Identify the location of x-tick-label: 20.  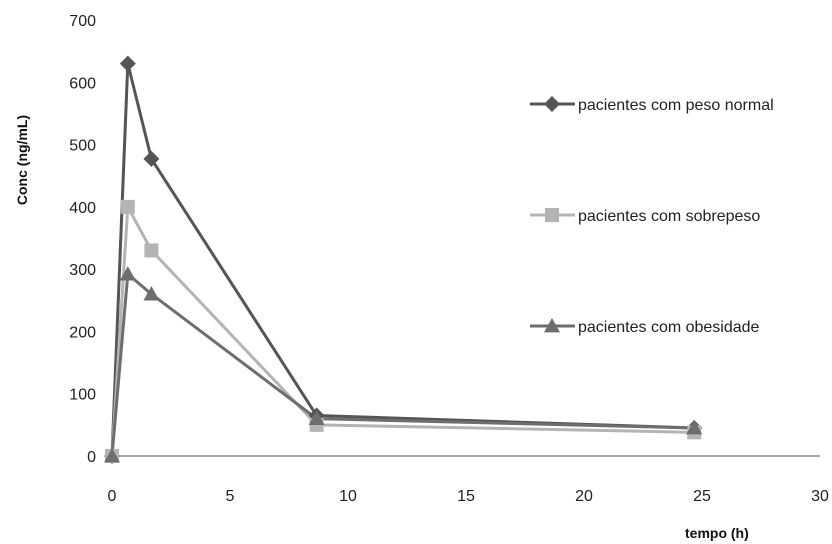
(584, 496).